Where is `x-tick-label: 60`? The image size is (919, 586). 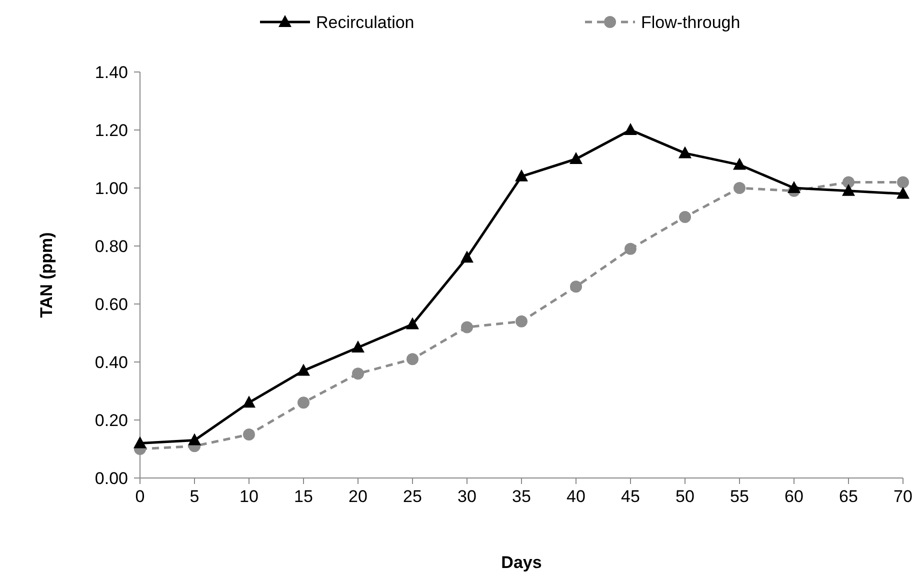
x-tick-label: 60 is located at coordinates (794, 496).